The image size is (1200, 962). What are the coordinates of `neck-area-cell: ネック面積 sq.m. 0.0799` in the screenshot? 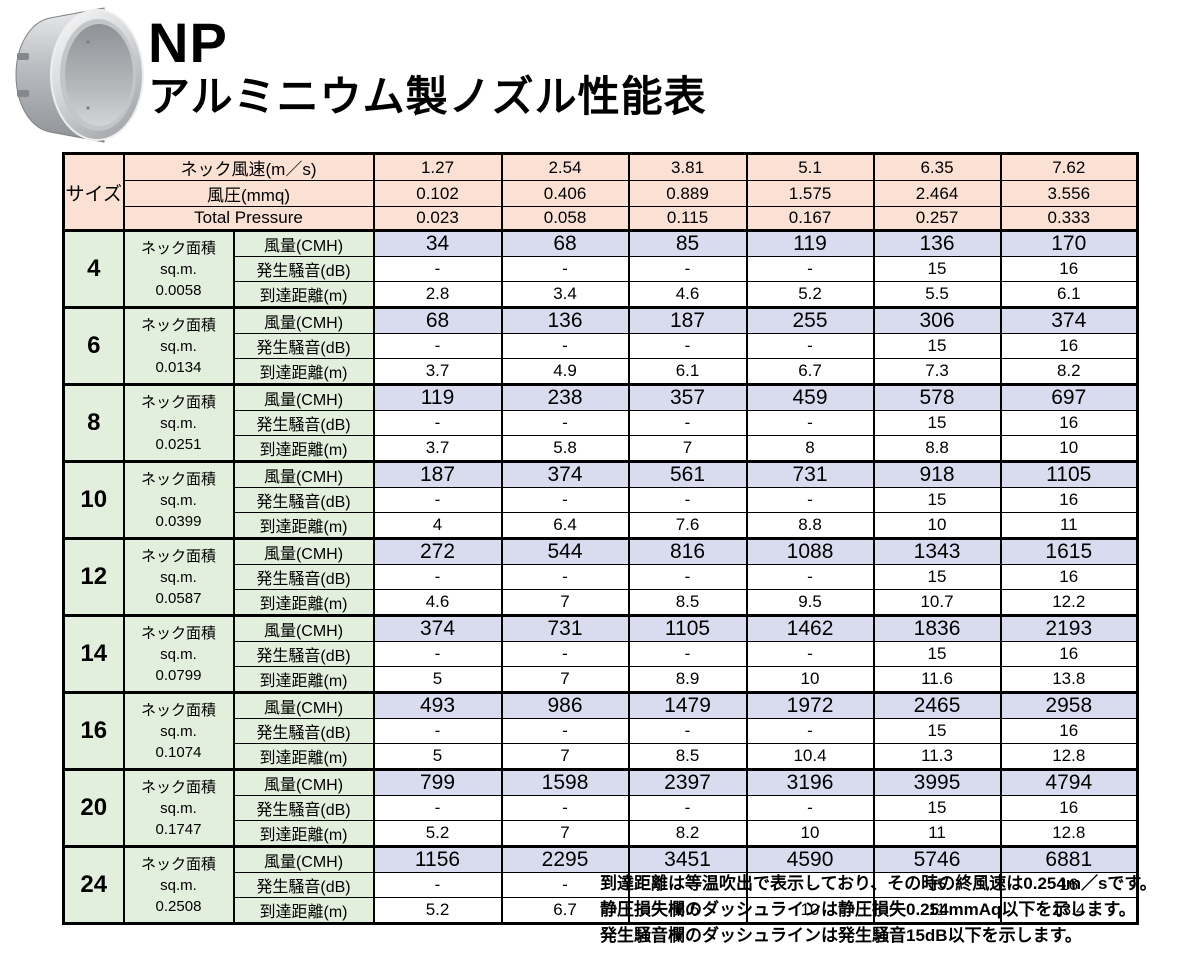 It's located at (178, 653).